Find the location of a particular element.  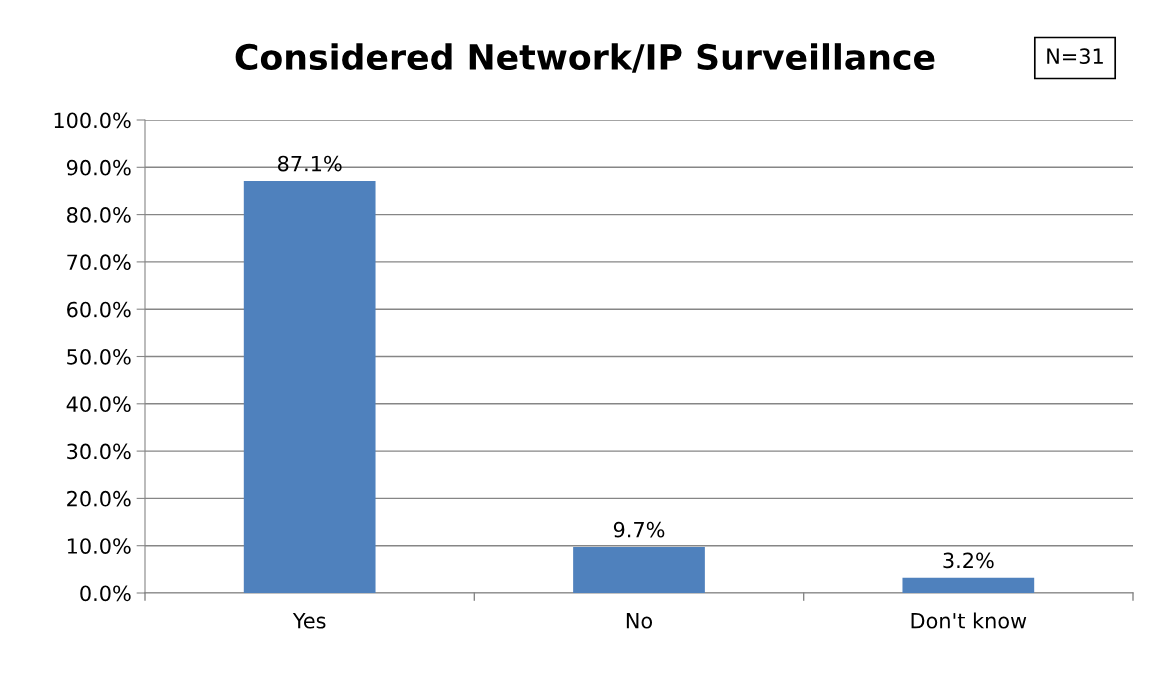

x-tick-label: Yes is located at coordinates (309, 621).